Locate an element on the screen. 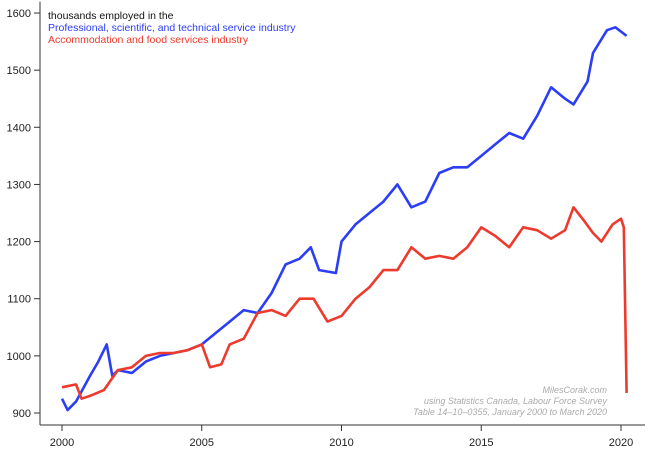  legend-accommodation: Accommodation and food services industry is located at coordinates (148, 40).